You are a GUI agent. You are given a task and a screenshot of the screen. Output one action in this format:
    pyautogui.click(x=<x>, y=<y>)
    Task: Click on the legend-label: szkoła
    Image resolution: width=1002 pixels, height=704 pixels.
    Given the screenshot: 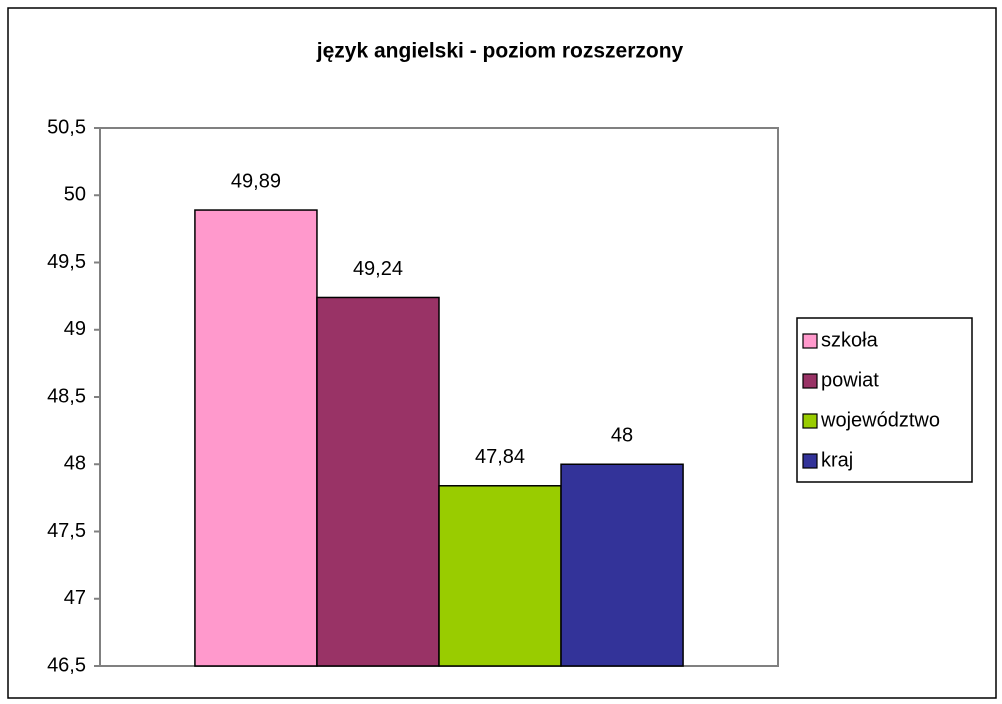 What is the action you would take?
    pyautogui.click(x=850, y=340)
    